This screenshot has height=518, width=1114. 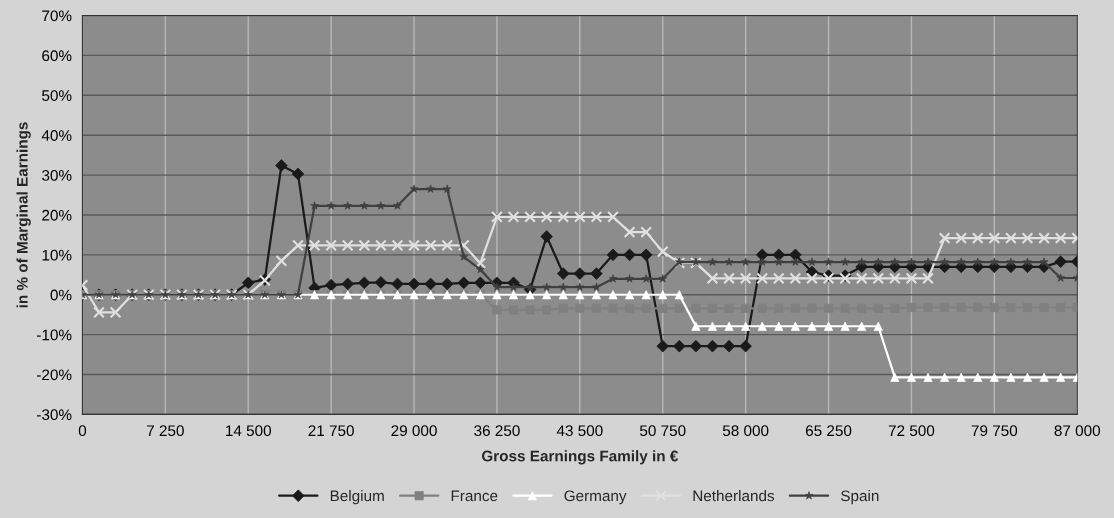 What do you see at coordinates (580, 457) in the screenshot?
I see `x-axis-title: Gross Earnings Family in €` at bounding box center [580, 457].